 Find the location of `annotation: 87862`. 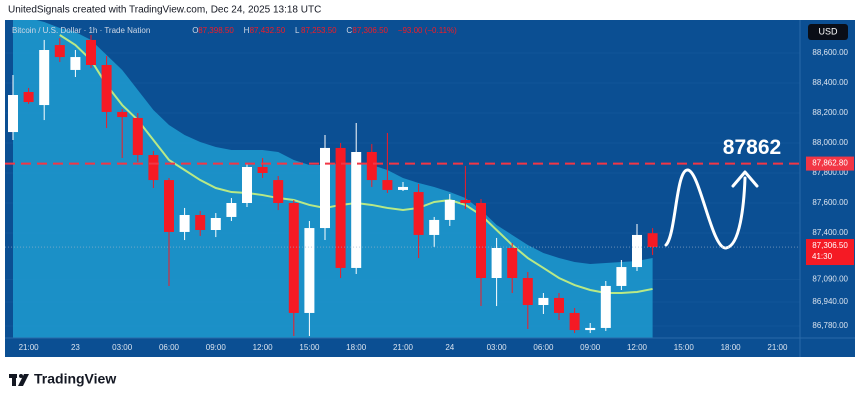

annotation: 87862 is located at coordinates (752, 147).